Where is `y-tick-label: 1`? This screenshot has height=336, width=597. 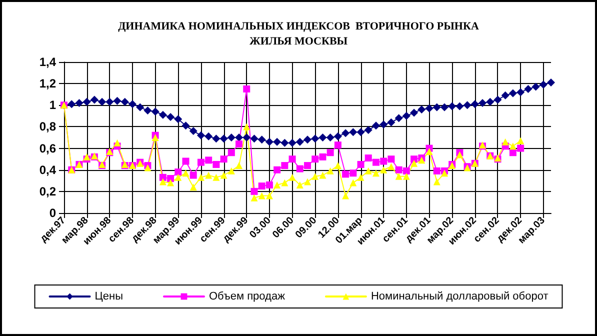 y-tick-label: 1 is located at coordinates (52, 105).